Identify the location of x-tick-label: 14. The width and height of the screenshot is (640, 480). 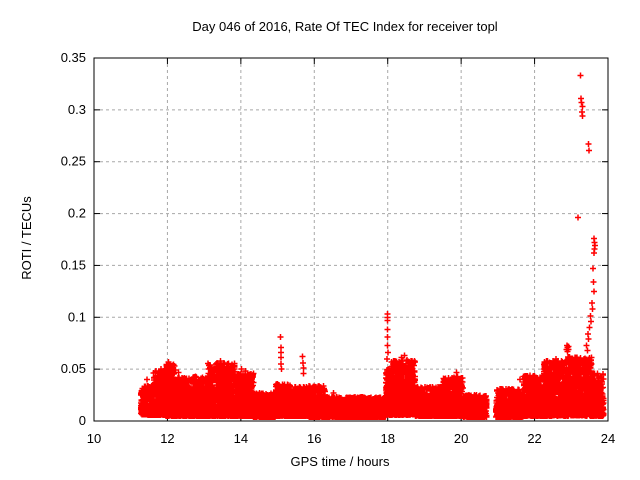
(241, 438).